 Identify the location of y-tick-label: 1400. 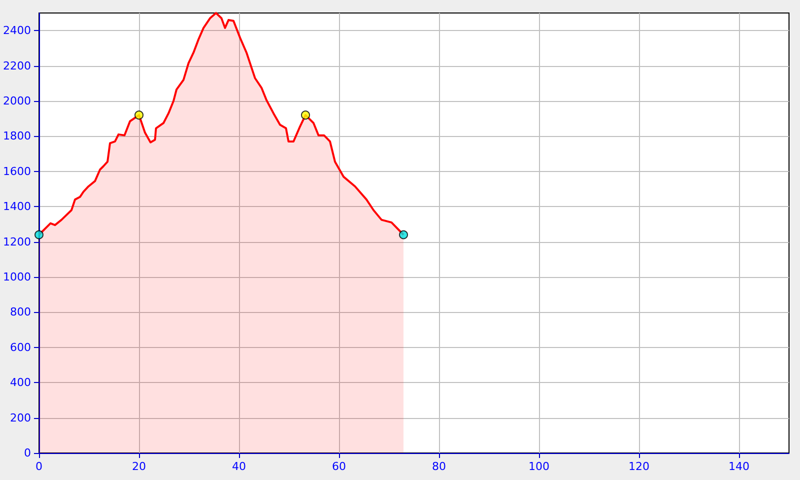
(17, 207).